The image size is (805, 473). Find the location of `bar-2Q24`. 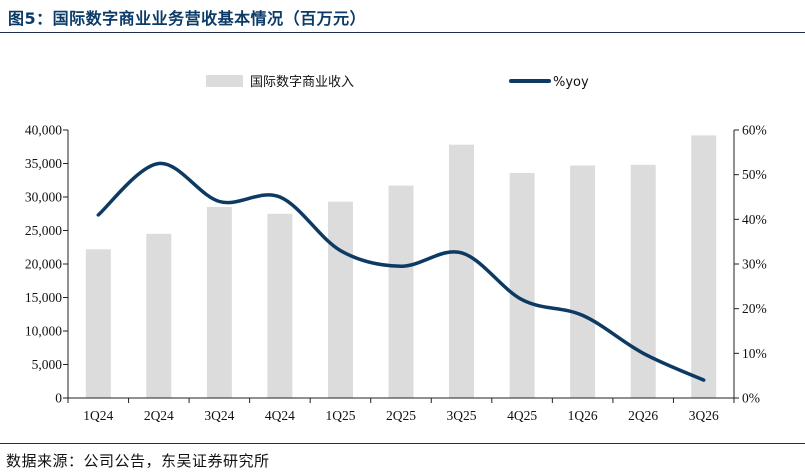

bar-2Q24 is located at coordinates (159, 315).